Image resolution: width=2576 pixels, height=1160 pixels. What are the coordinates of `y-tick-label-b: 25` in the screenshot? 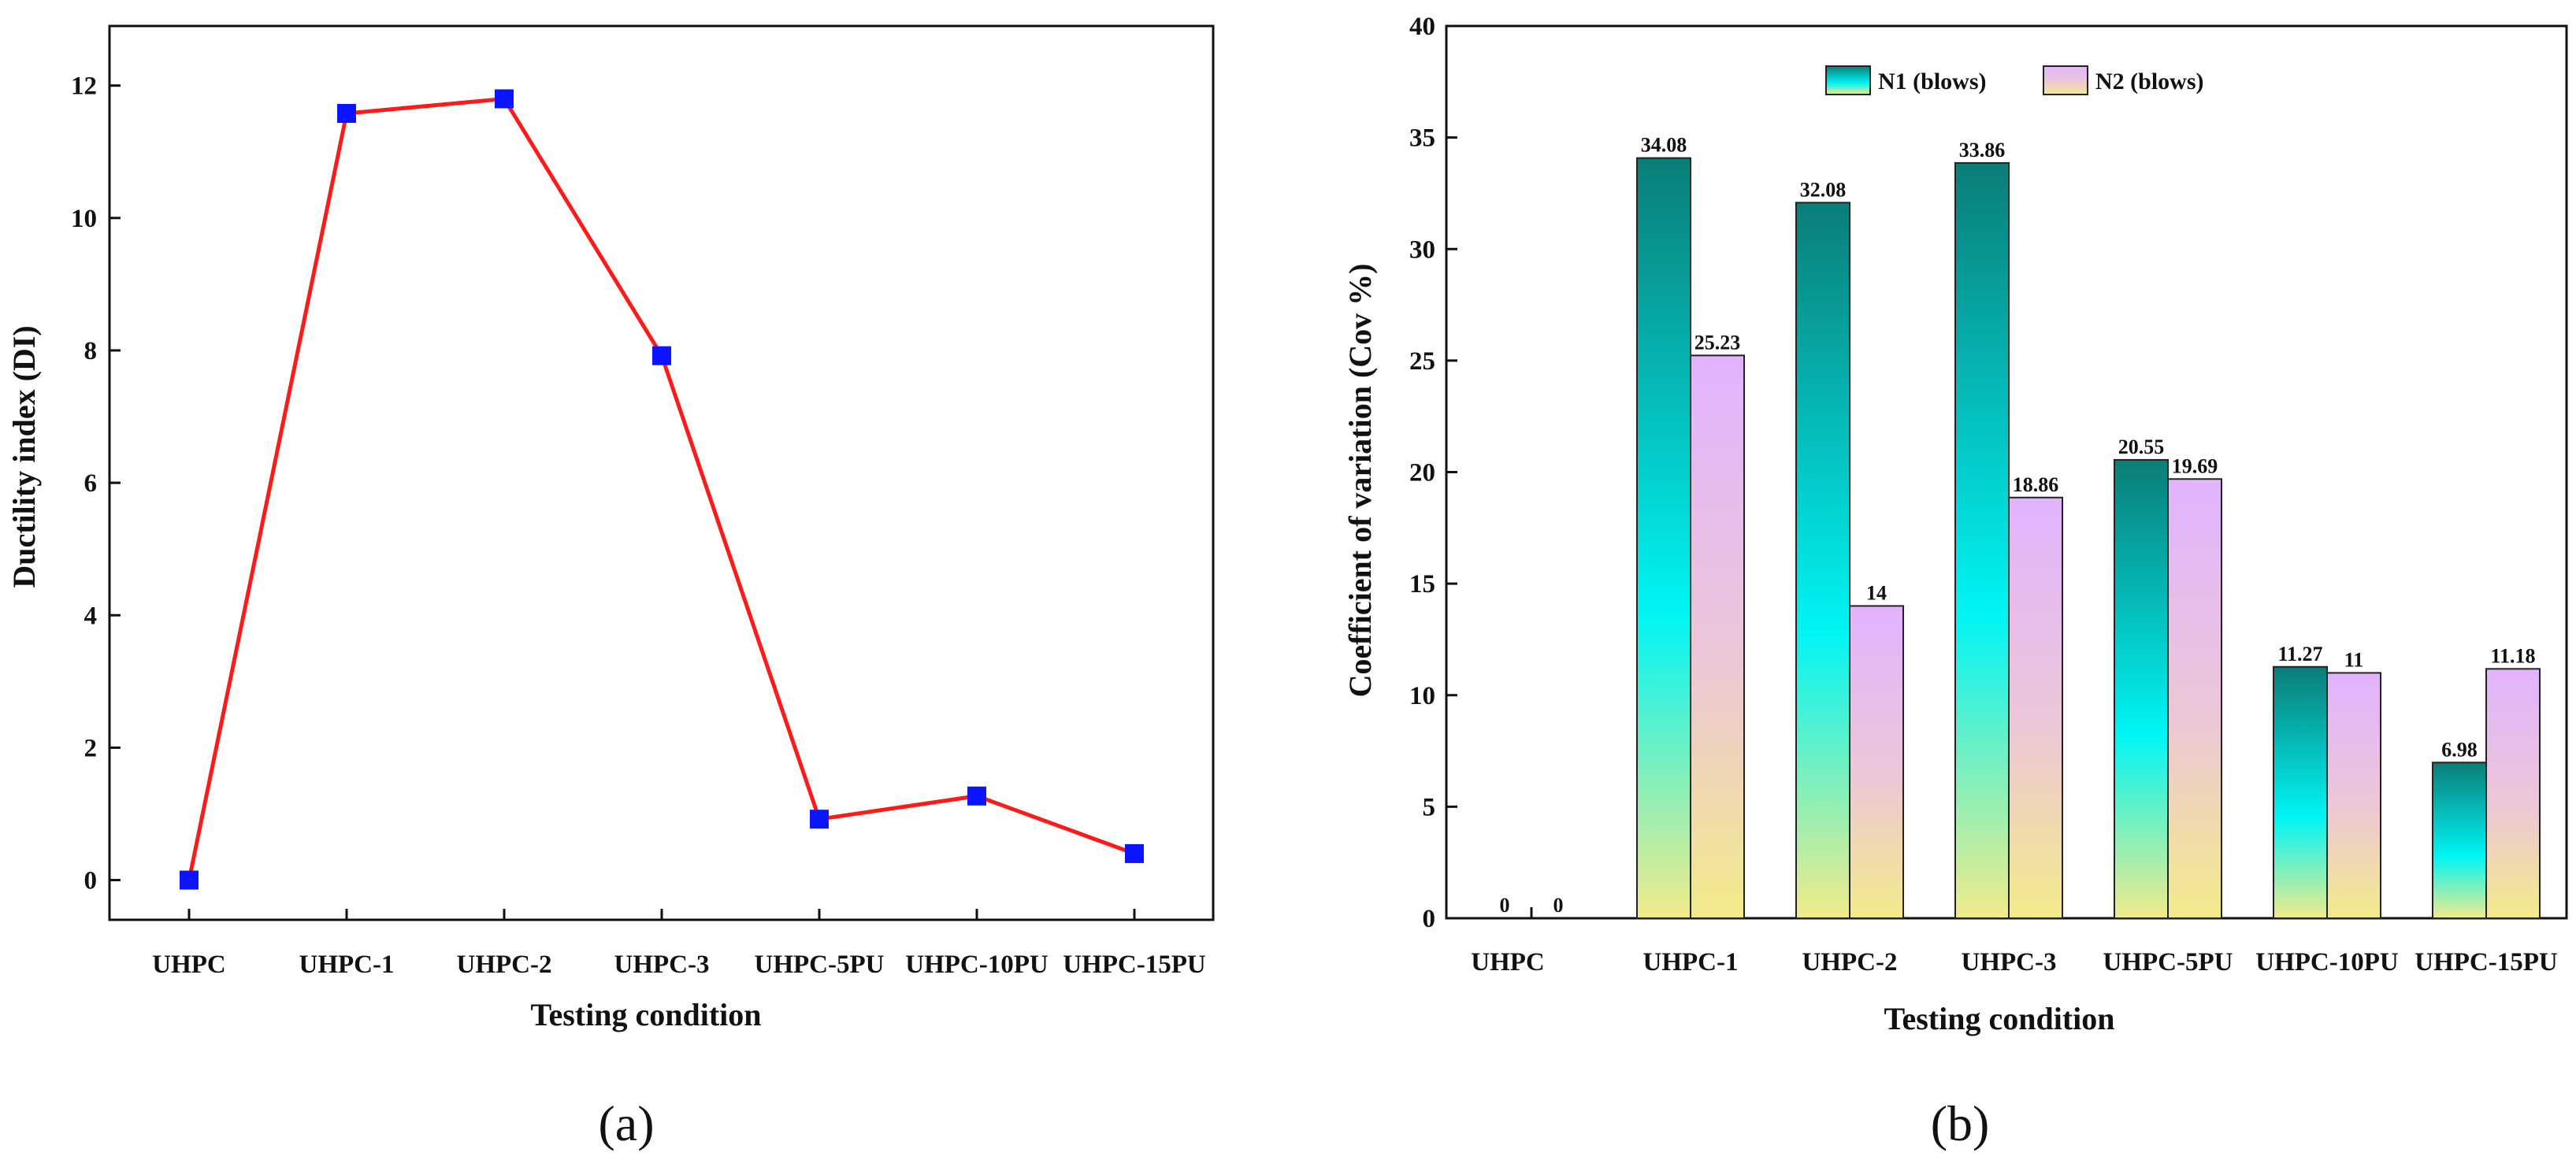 It's located at (1422, 362).